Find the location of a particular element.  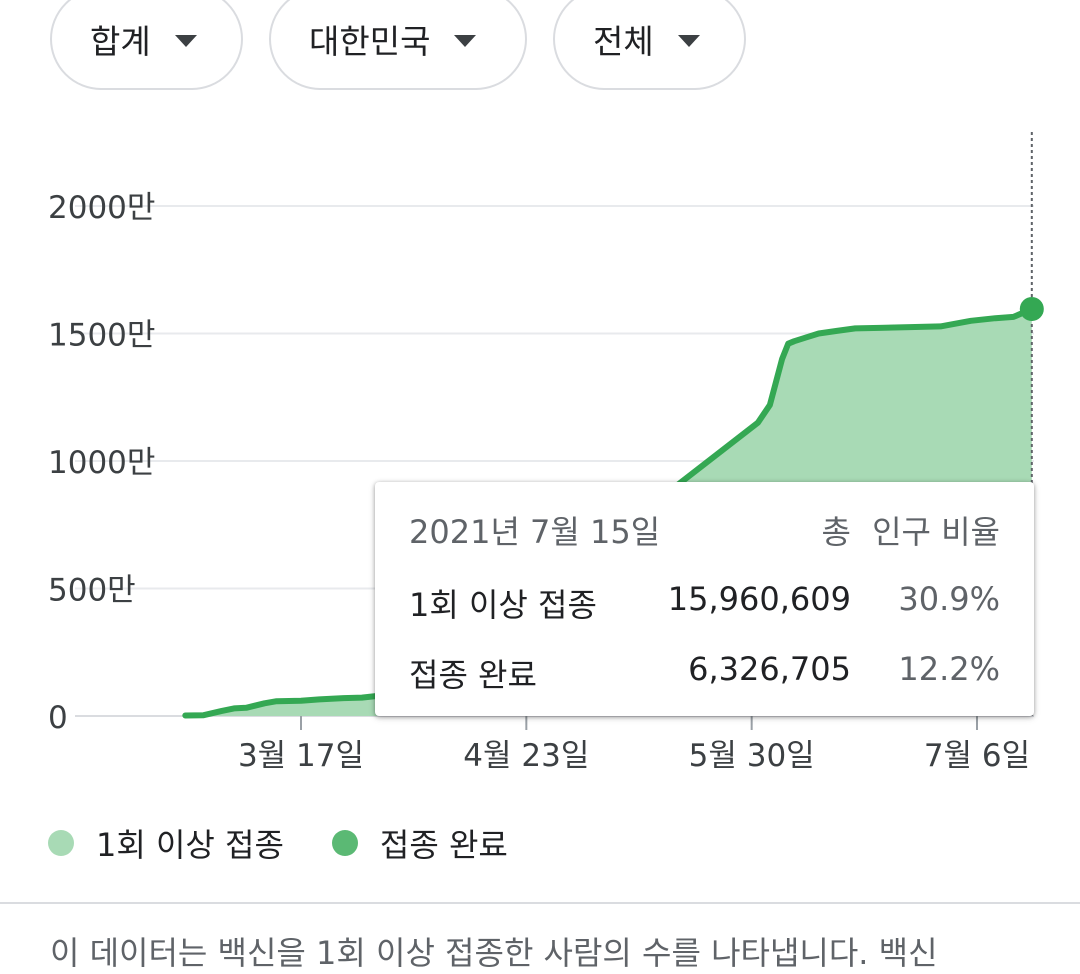

y-tick-label: 1000만 is located at coordinates (101, 463).